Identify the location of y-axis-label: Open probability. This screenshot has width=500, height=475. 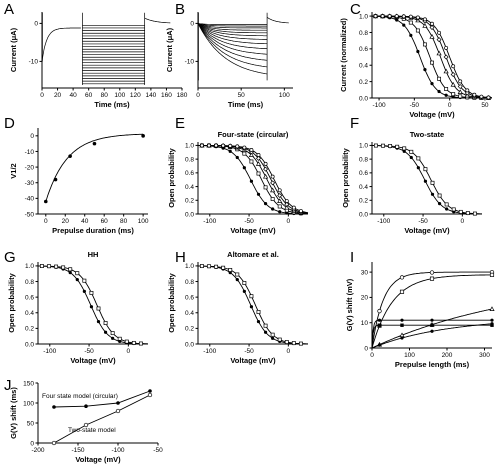
(11, 302).